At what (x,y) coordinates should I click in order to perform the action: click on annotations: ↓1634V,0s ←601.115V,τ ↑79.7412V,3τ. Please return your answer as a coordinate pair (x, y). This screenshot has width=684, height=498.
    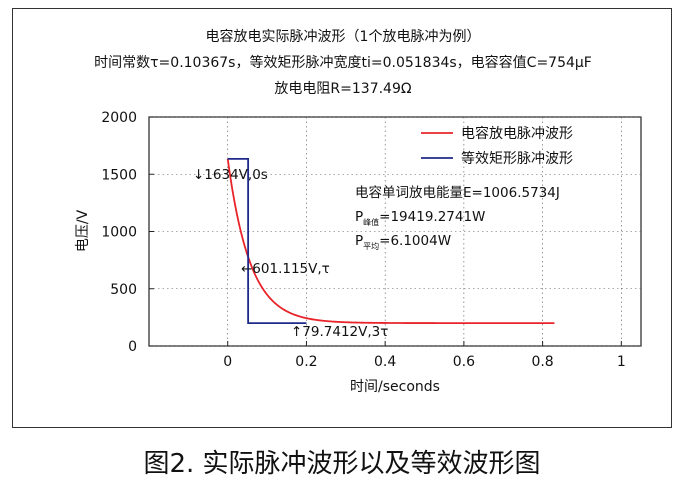
    Looking at the image, I should click on (290, 253).